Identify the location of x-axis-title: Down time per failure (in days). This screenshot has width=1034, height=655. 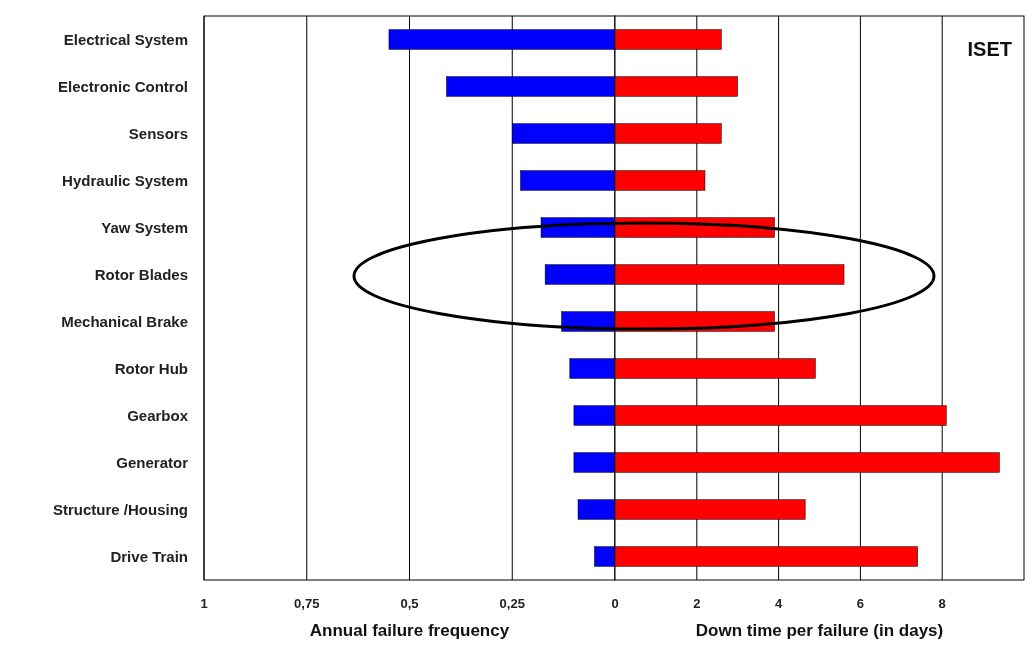
(819, 630).